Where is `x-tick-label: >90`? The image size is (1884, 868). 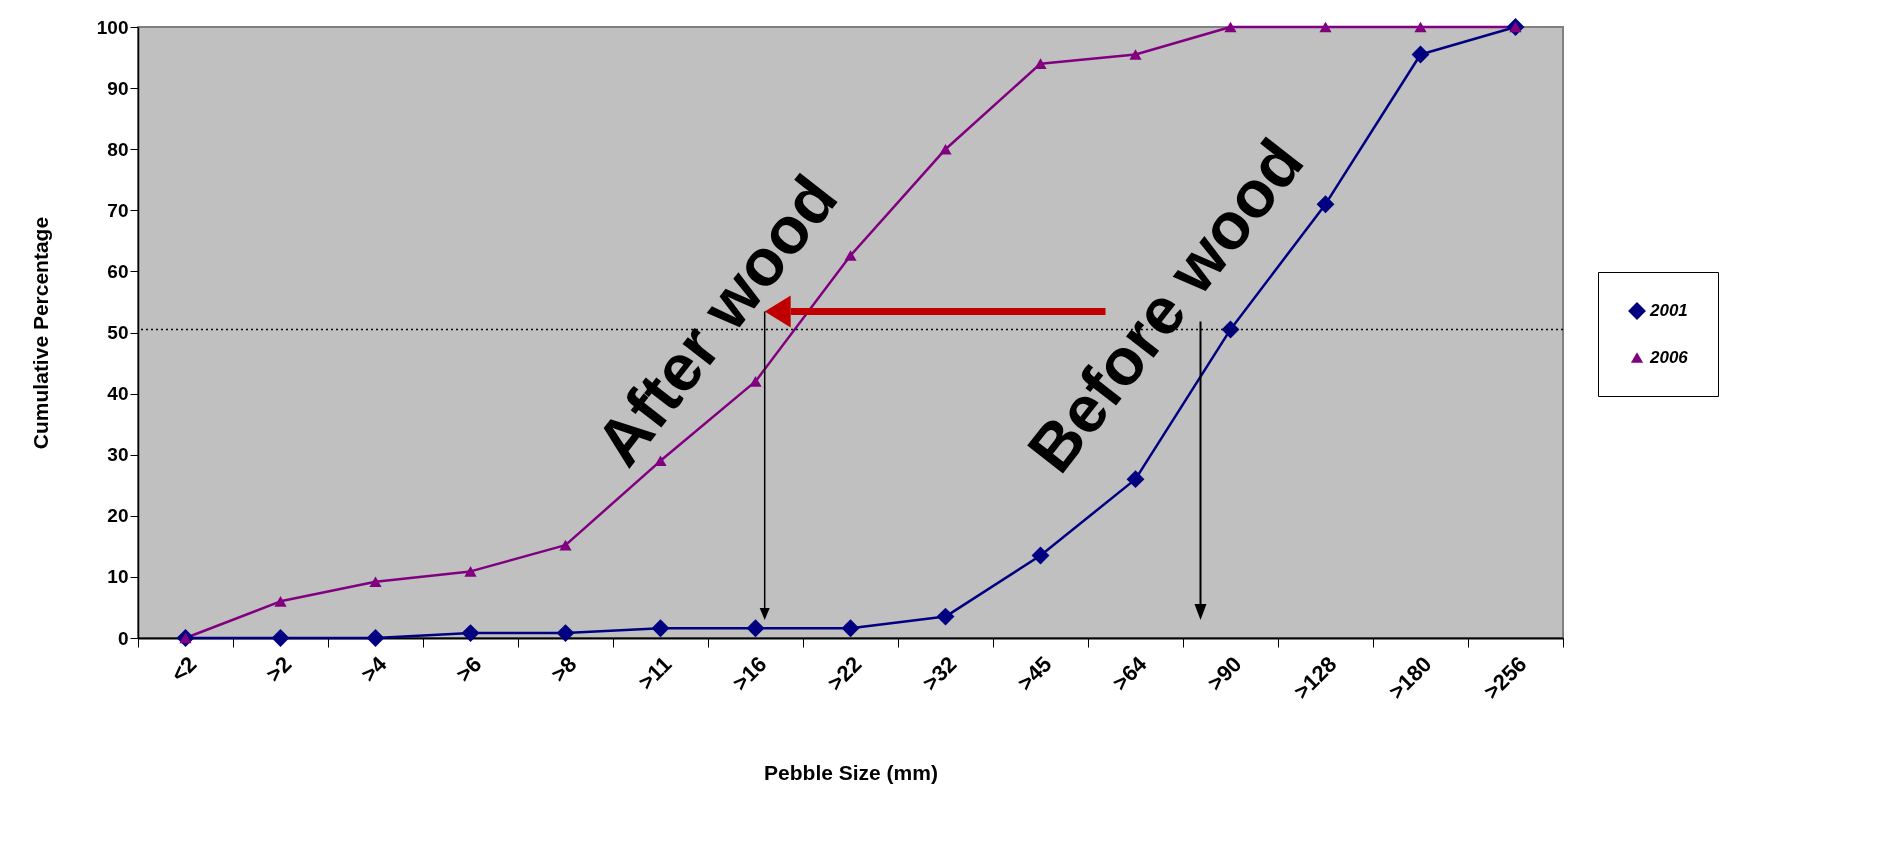
x-tick-label: >90 is located at coordinates (1224, 673).